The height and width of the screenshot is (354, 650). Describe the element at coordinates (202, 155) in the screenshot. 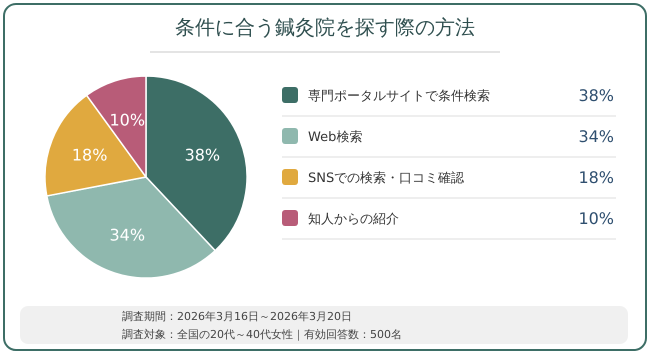

I see `data-label: 38%` at that location.